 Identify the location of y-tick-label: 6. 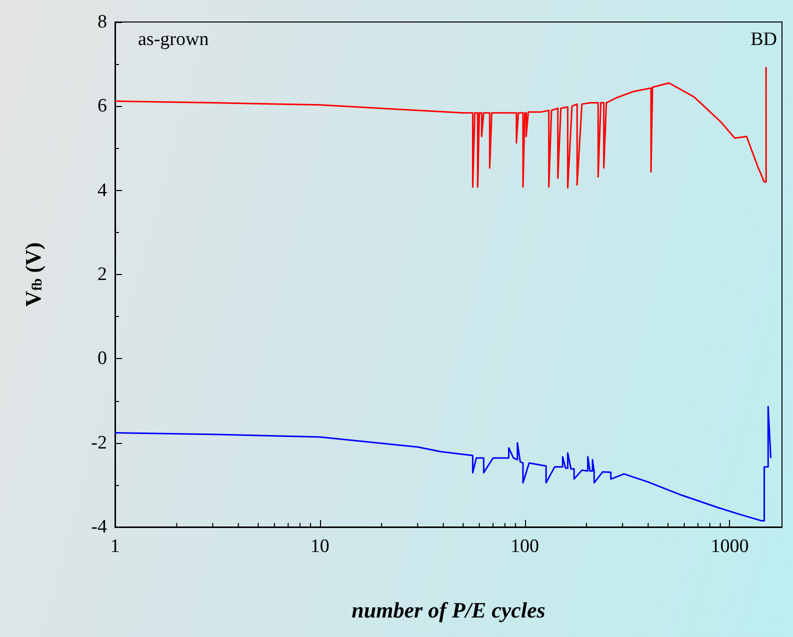
(102, 106).